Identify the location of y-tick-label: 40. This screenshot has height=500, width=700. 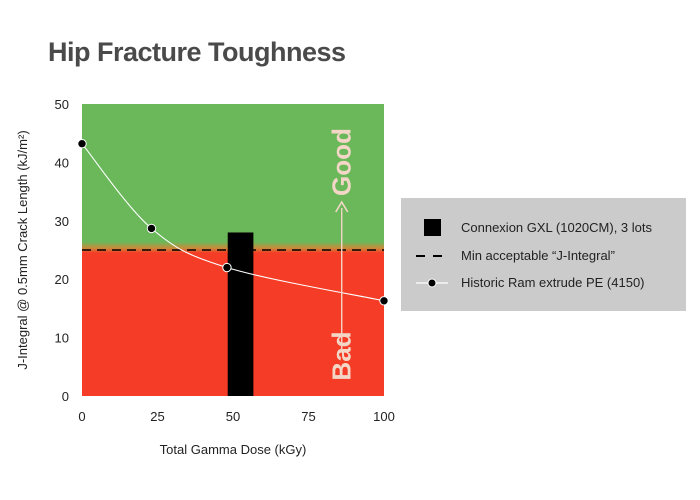
(62, 162).